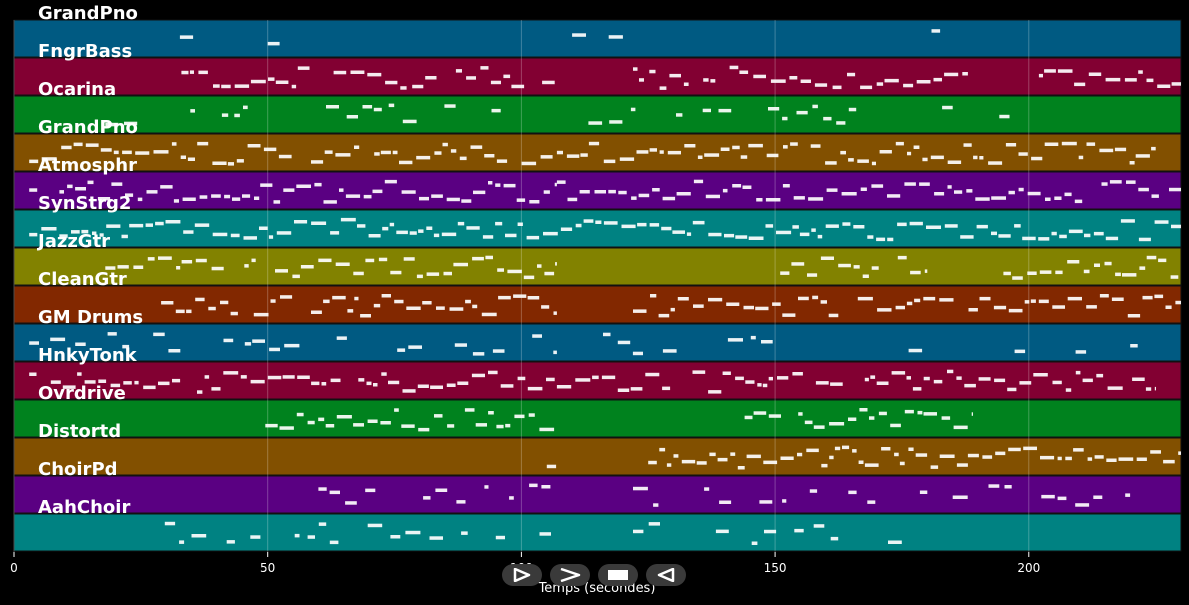  What do you see at coordinates (570, 575) in the screenshot?
I see `fast-forward-button` at bounding box center [570, 575].